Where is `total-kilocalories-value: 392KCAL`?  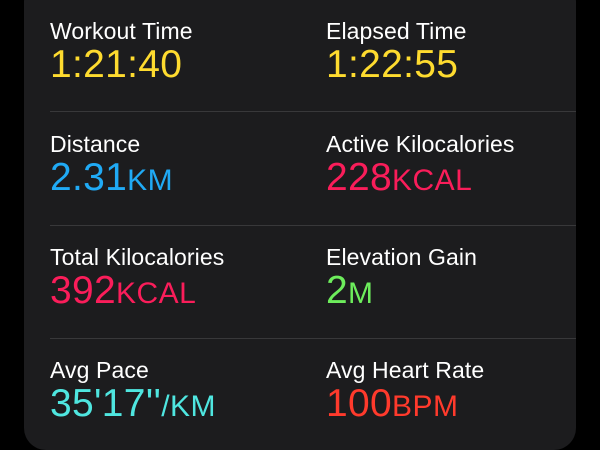 total-kilocalories-value: 392KCAL is located at coordinates (123, 290).